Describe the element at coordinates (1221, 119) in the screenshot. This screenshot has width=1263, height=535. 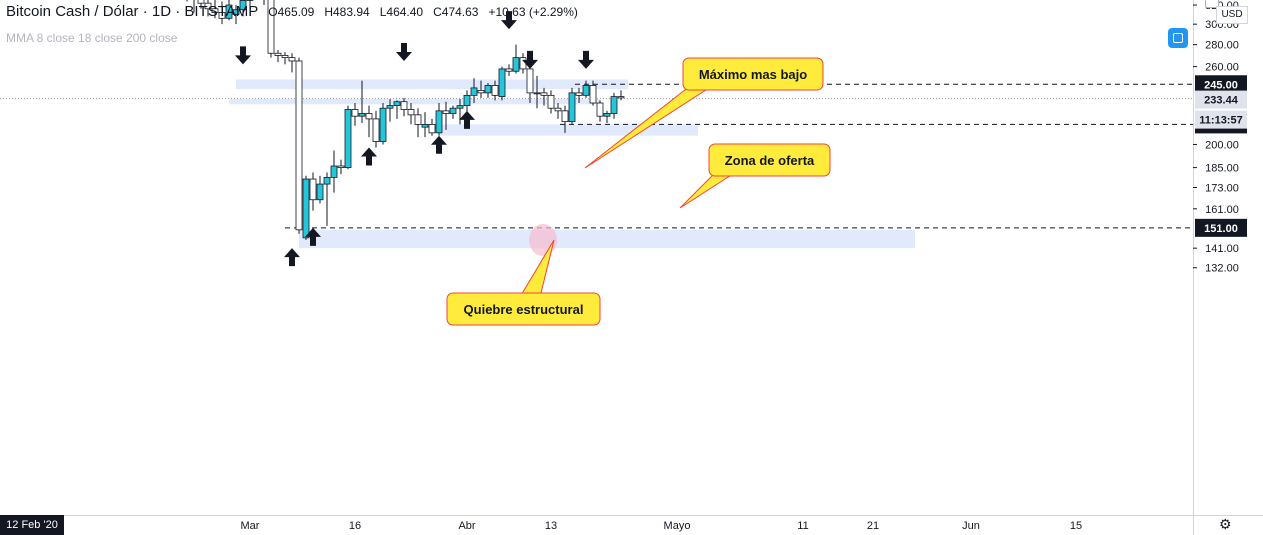
I see `countdown-badge-bg` at that location.